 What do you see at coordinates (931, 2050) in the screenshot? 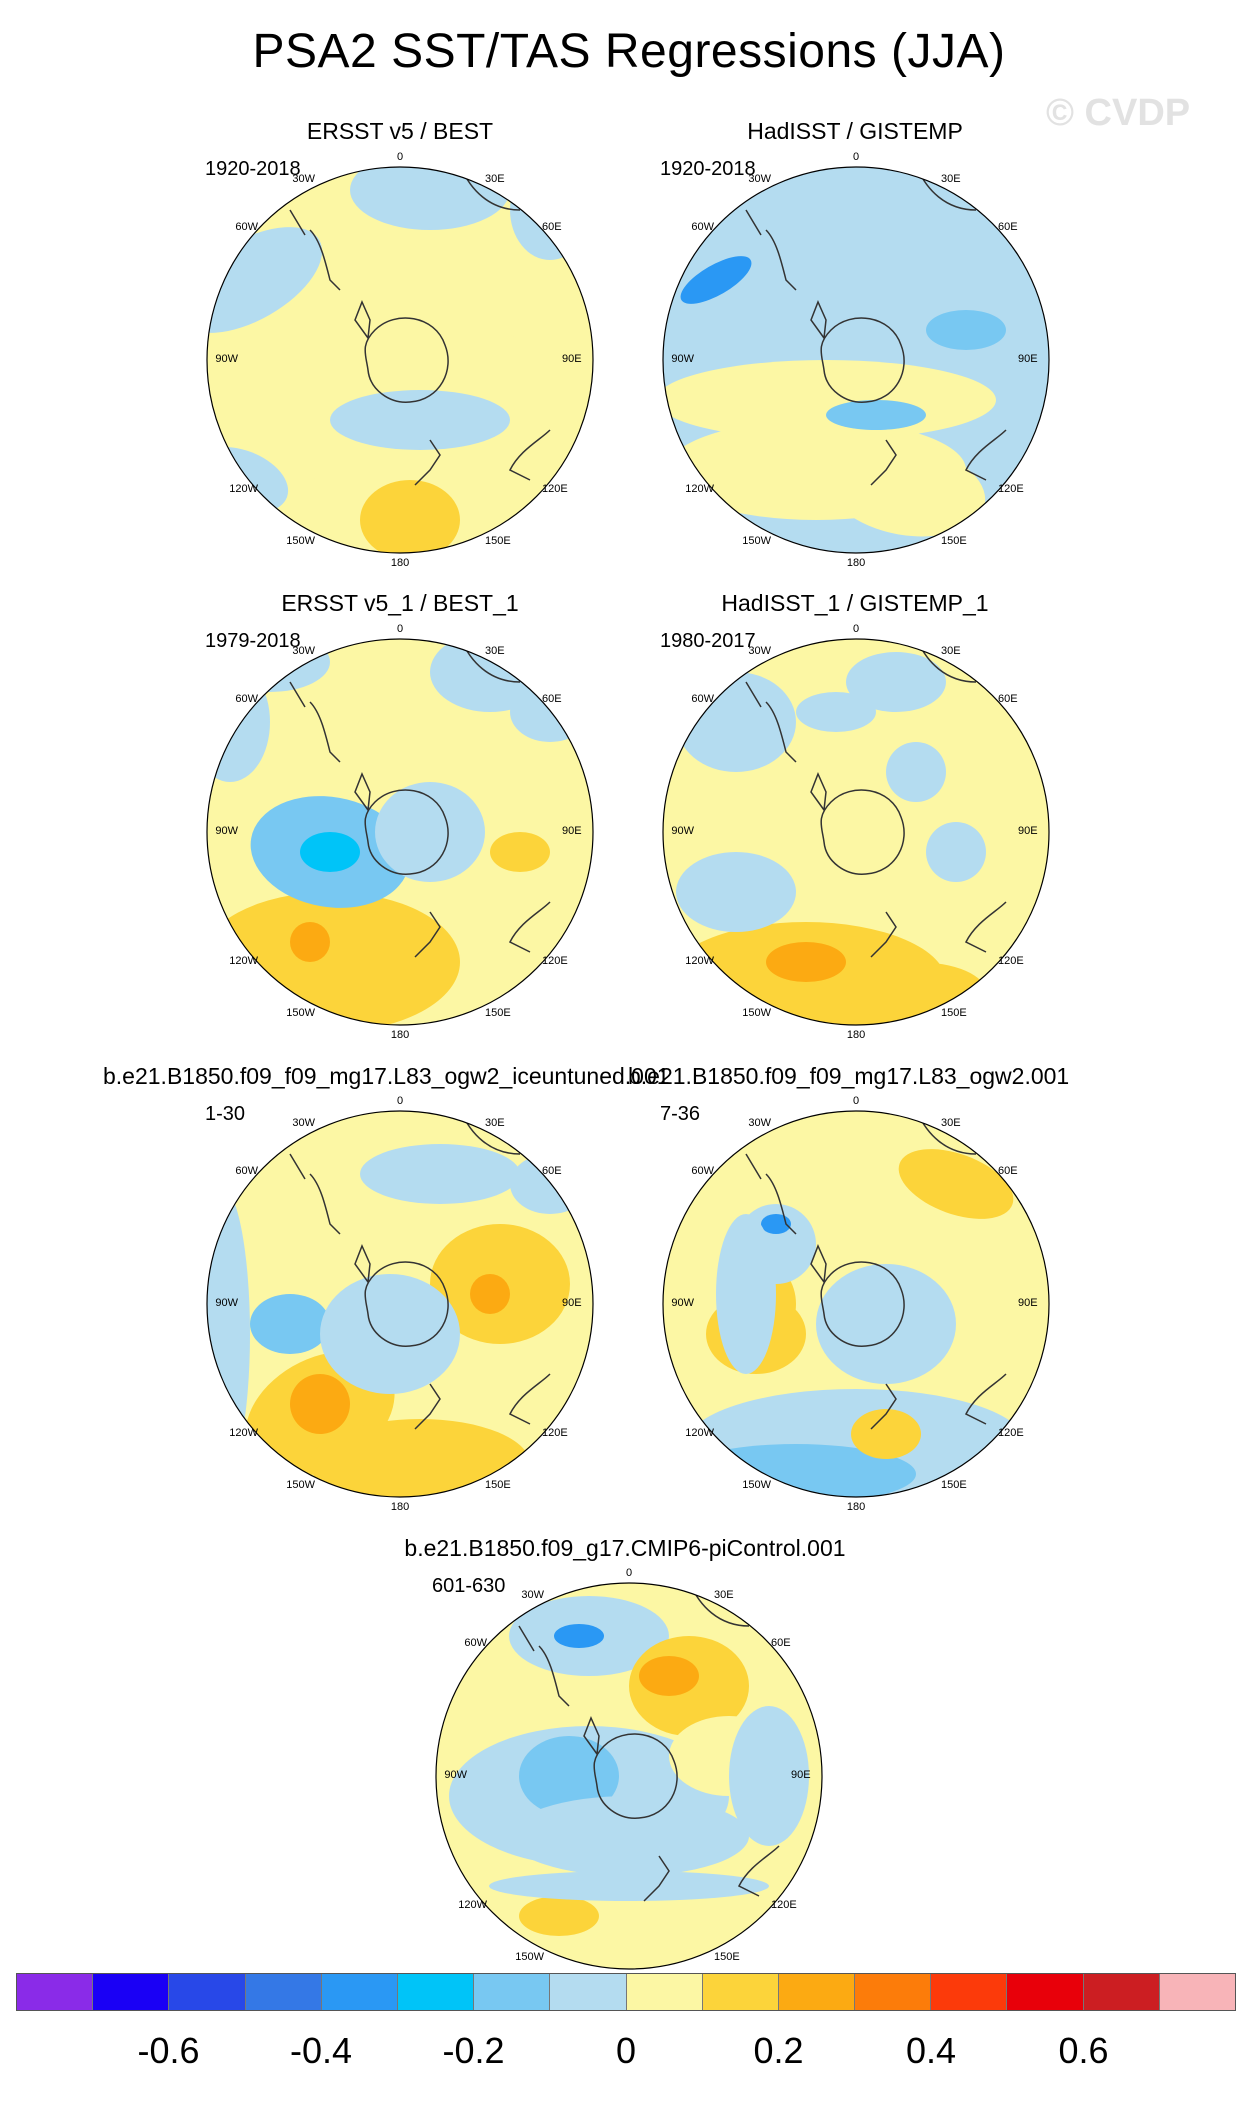
I see `colorbar-tick-label: 0.4` at bounding box center [931, 2050].